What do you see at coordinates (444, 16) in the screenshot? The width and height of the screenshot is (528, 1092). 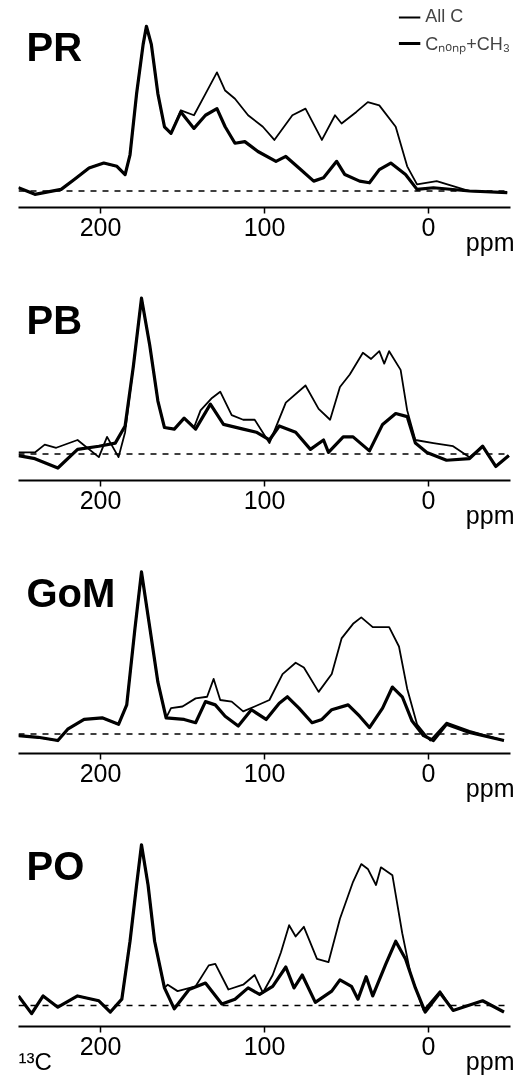 I see `legend-label: All C` at bounding box center [444, 16].